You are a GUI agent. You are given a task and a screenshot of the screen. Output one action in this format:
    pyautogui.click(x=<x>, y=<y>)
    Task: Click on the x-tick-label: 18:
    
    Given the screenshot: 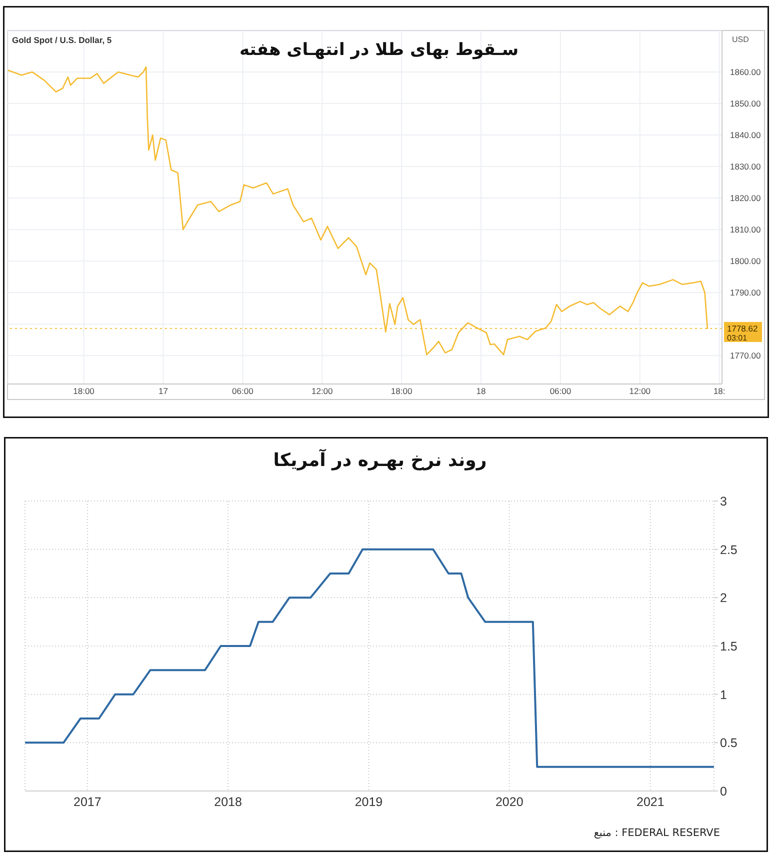 What is the action you would take?
    pyautogui.click(x=719, y=391)
    